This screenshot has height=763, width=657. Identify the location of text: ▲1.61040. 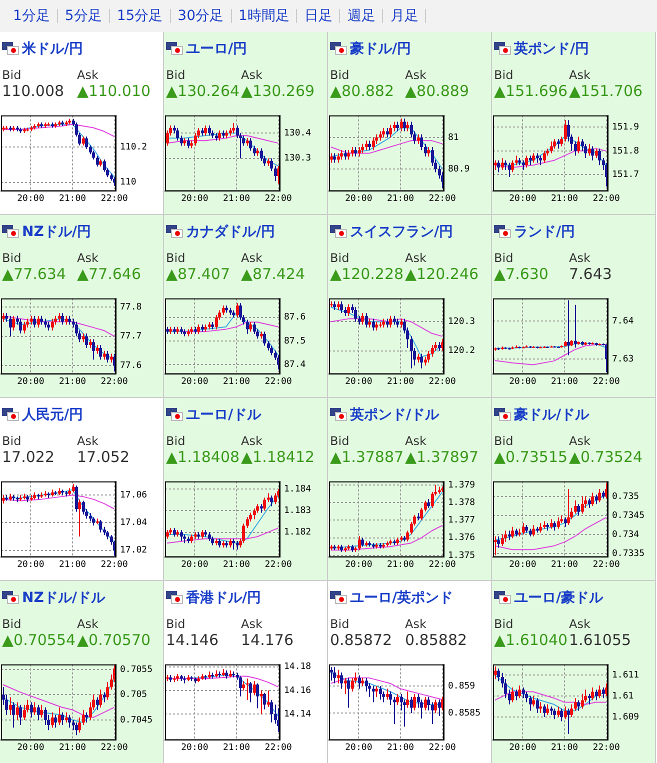
(531, 640).